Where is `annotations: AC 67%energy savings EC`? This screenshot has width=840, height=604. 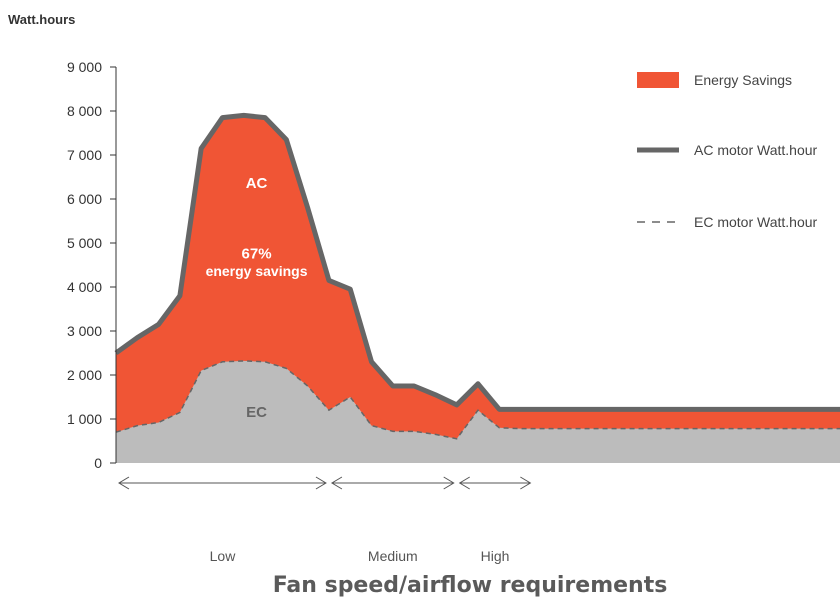 annotations: AC 67%energy savings EC is located at coordinates (257, 298).